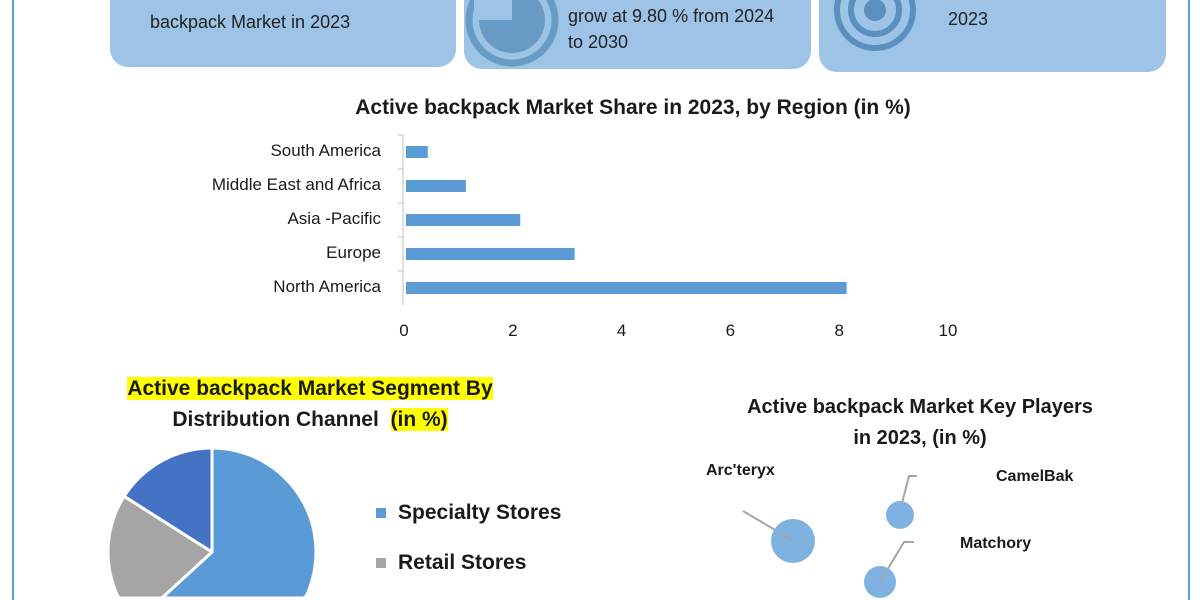  I want to click on x-tick-label: 6, so click(730, 330).